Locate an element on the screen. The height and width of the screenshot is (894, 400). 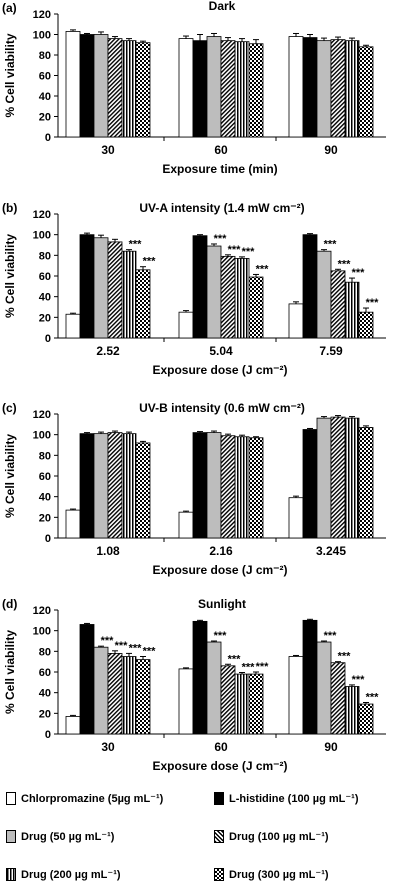
chart-title: UV-A intensity (1.4 mW cm⁻²) is located at coordinates (221, 208).